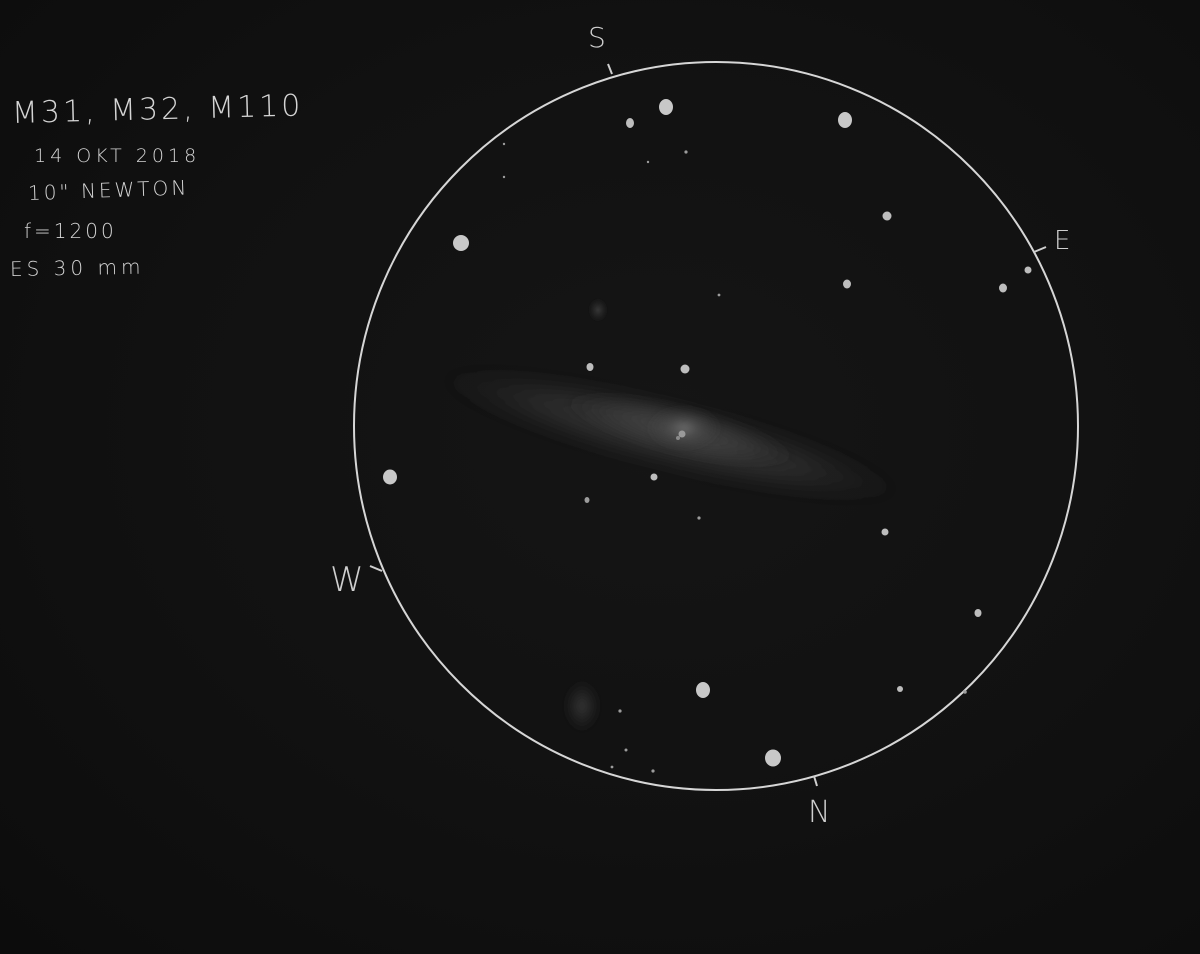 Image resolution: width=1200 pixels, height=954 pixels. Describe the element at coordinates (376, 568) in the screenshot. I see `west-tick` at that location.